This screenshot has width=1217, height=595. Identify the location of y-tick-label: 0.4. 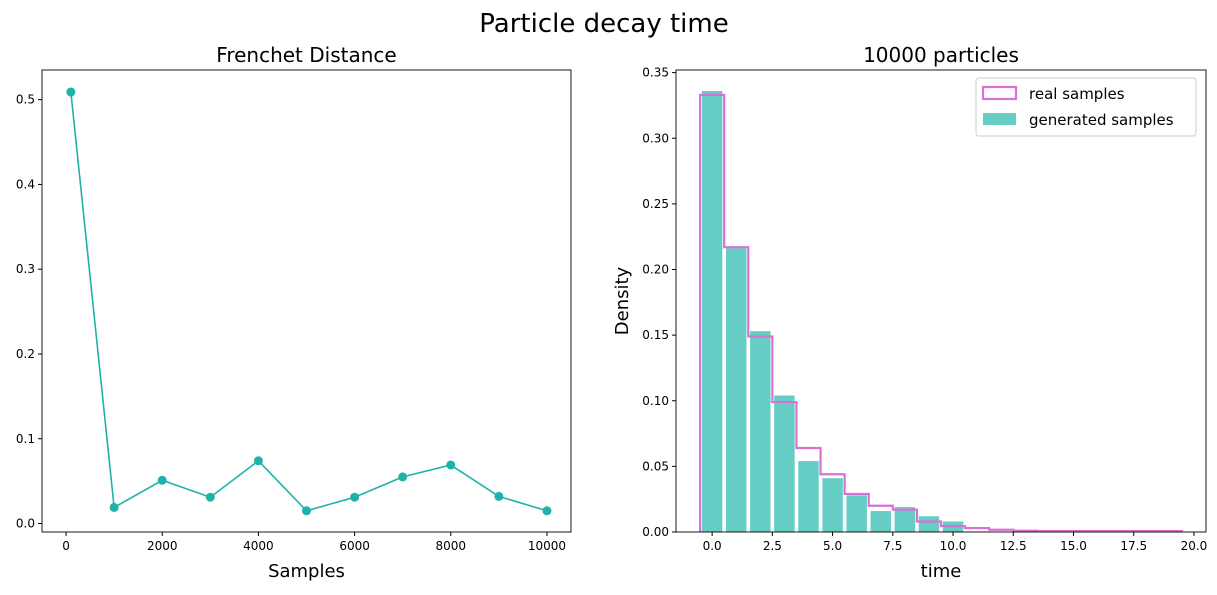
(25, 184).